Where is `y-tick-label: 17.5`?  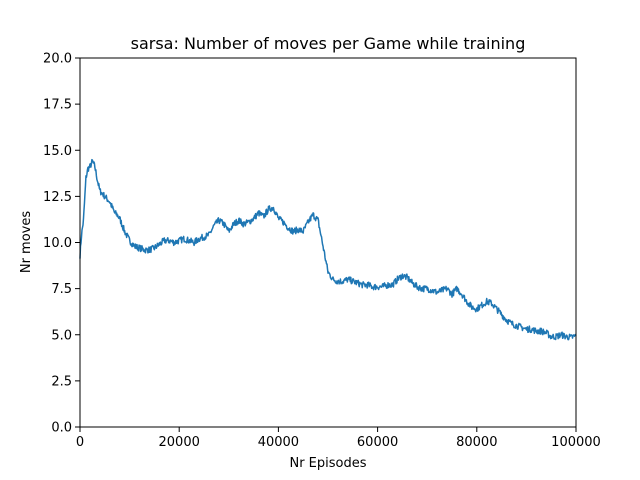
y-tick-label: 17.5 is located at coordinates (57, 105).